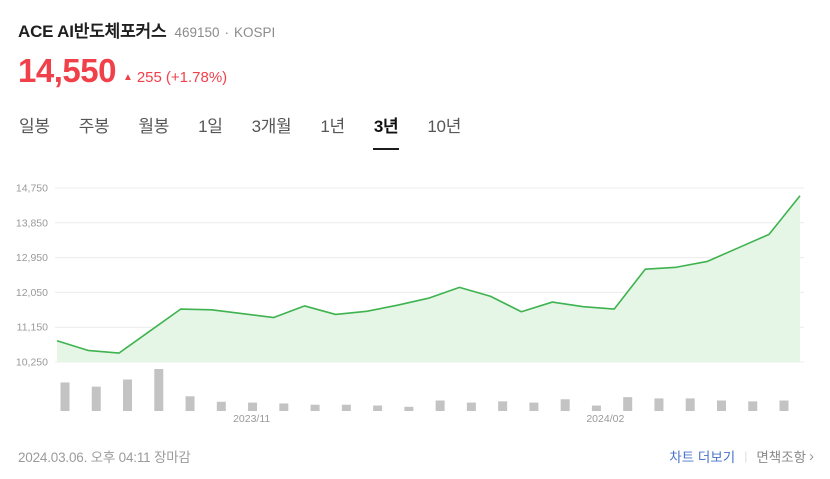 The image size is (830, 479). Describe the element at coordinates (781, 457) in the screenshot. I see `disclaimer-label: 면책조항` at that location.